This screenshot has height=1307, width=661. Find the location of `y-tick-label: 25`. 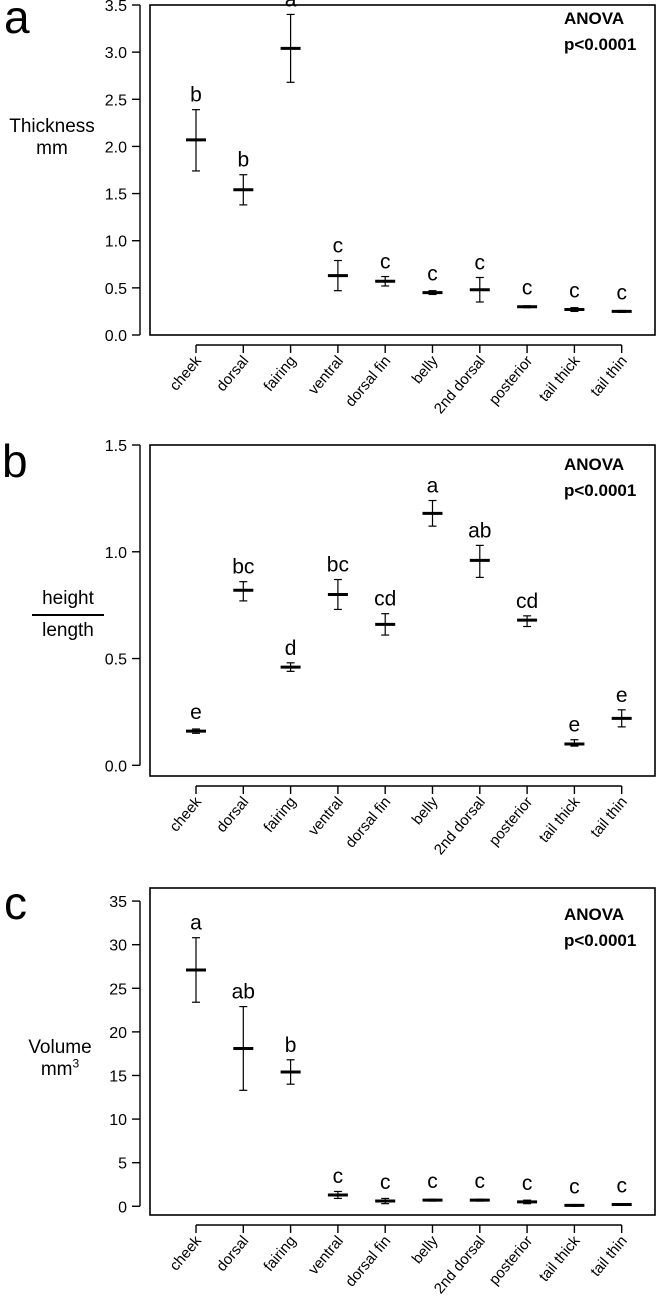

y-tick-label: 25 is located at coordinates (118, 989).